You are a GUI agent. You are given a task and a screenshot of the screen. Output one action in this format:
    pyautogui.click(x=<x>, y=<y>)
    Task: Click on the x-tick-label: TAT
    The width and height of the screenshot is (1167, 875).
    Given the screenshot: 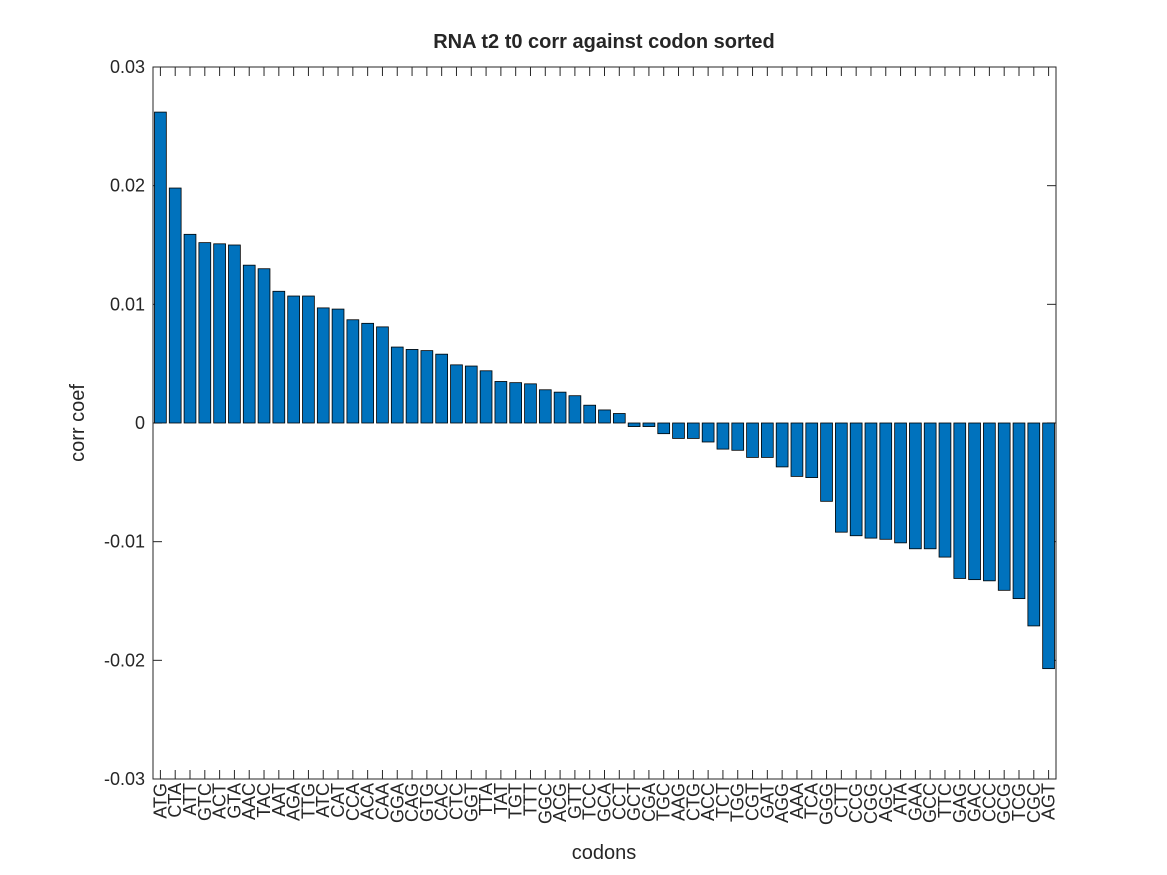 What is the action you would take?
    pyautogui.click(x=501, y=798)
    